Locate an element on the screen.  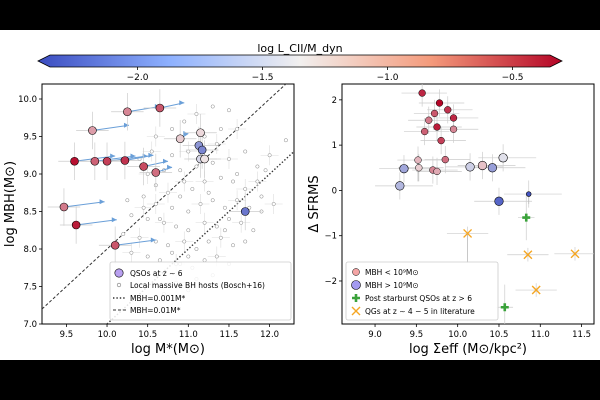
legend-qso-label: QSOs at z ∼ 6 is located at coordinates (156, 273).